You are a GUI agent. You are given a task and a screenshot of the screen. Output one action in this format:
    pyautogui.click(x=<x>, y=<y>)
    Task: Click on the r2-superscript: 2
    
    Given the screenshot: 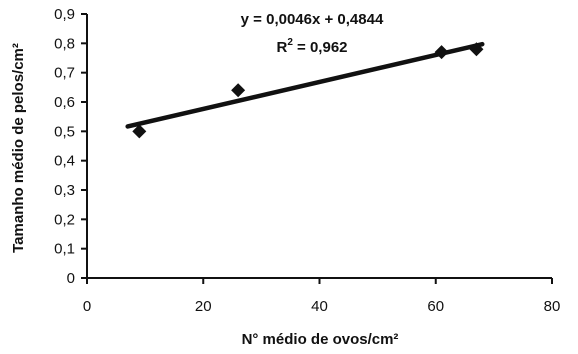 What is the action you would take?
    pyautogui.click(x=290, y=42)
    